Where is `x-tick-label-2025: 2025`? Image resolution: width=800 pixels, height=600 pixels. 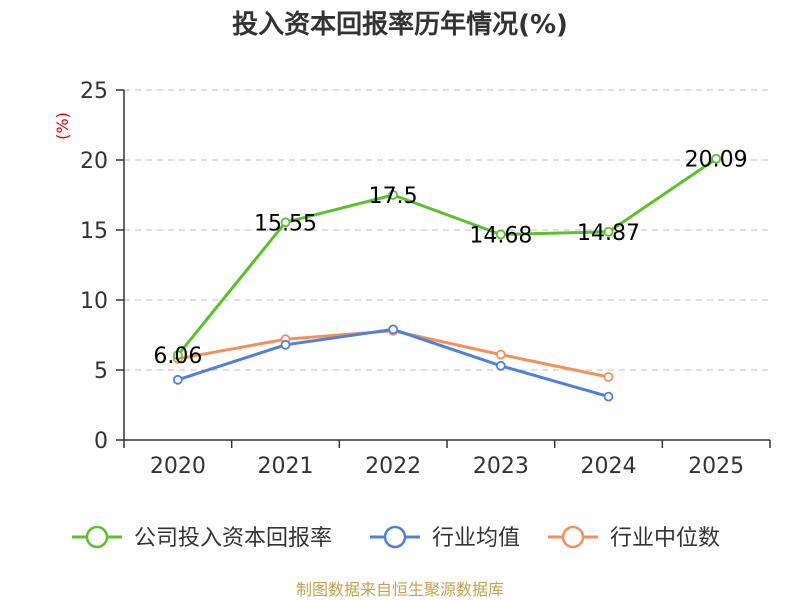
x-tick-label-2025: 2025 is located at coordinates (716, 466).